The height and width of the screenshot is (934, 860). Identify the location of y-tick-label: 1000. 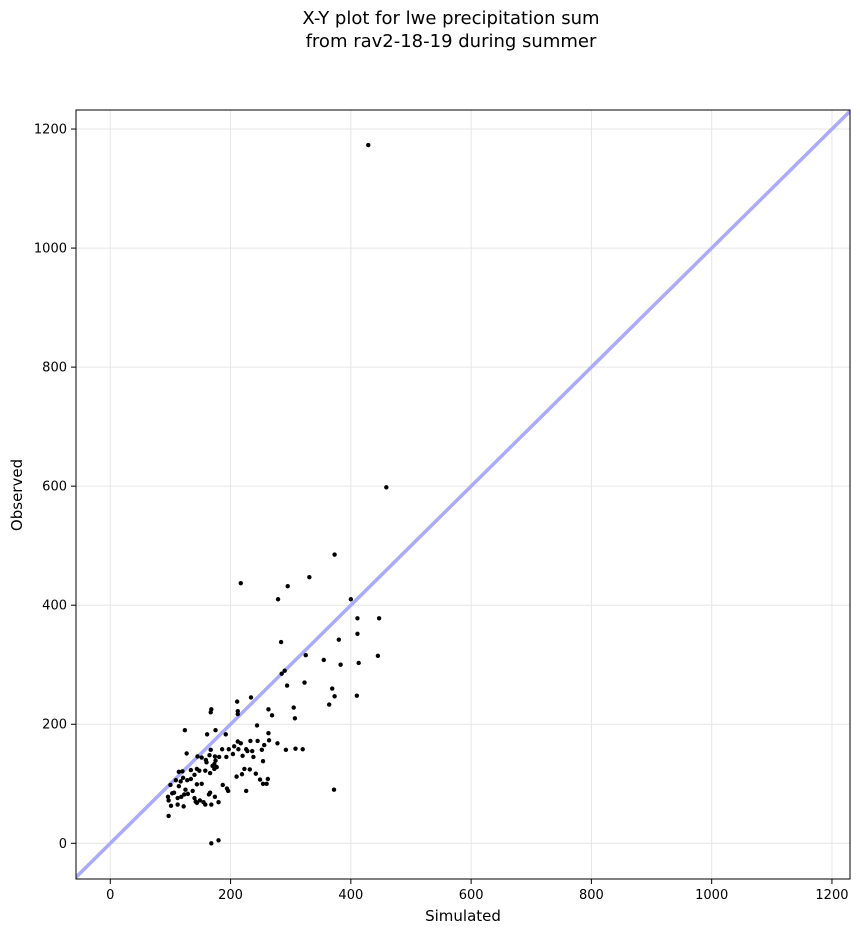
(50, 249).